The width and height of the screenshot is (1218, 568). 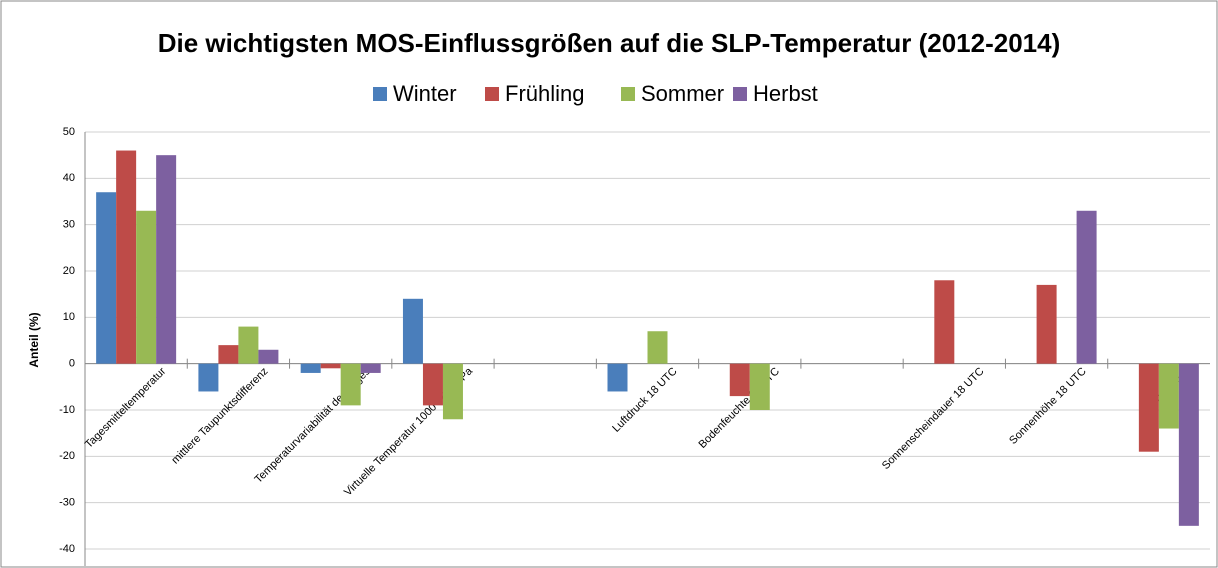 I want to click on legend-label: Sommer, so click(x=682, y=93).